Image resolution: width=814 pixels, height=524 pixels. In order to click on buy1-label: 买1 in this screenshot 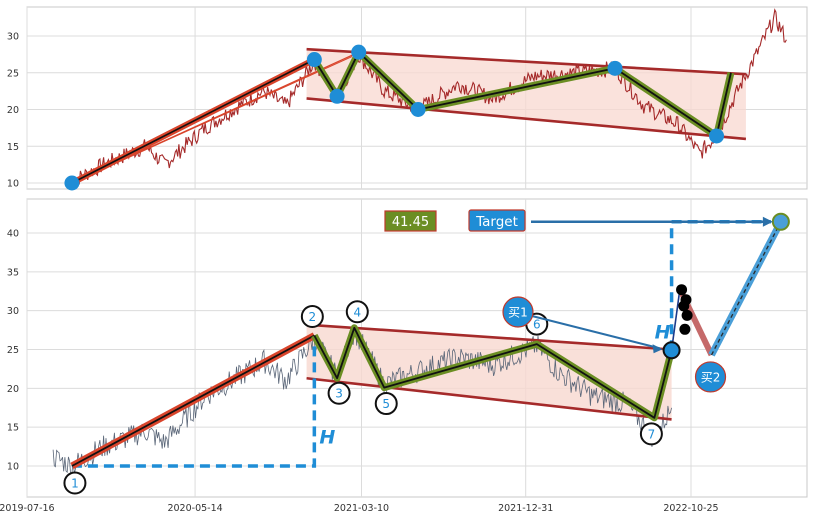, I will do `click(518, 313)`.